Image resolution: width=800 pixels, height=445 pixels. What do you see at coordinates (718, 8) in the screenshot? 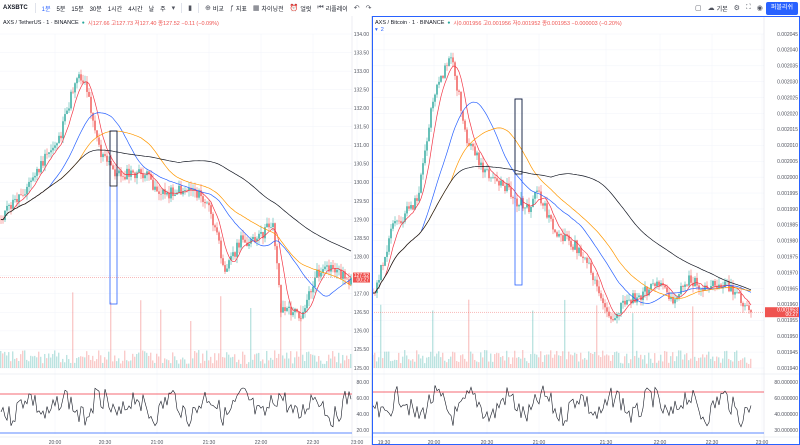
I see `template-button: ☁ 기본` at bounding box center [718, 8].